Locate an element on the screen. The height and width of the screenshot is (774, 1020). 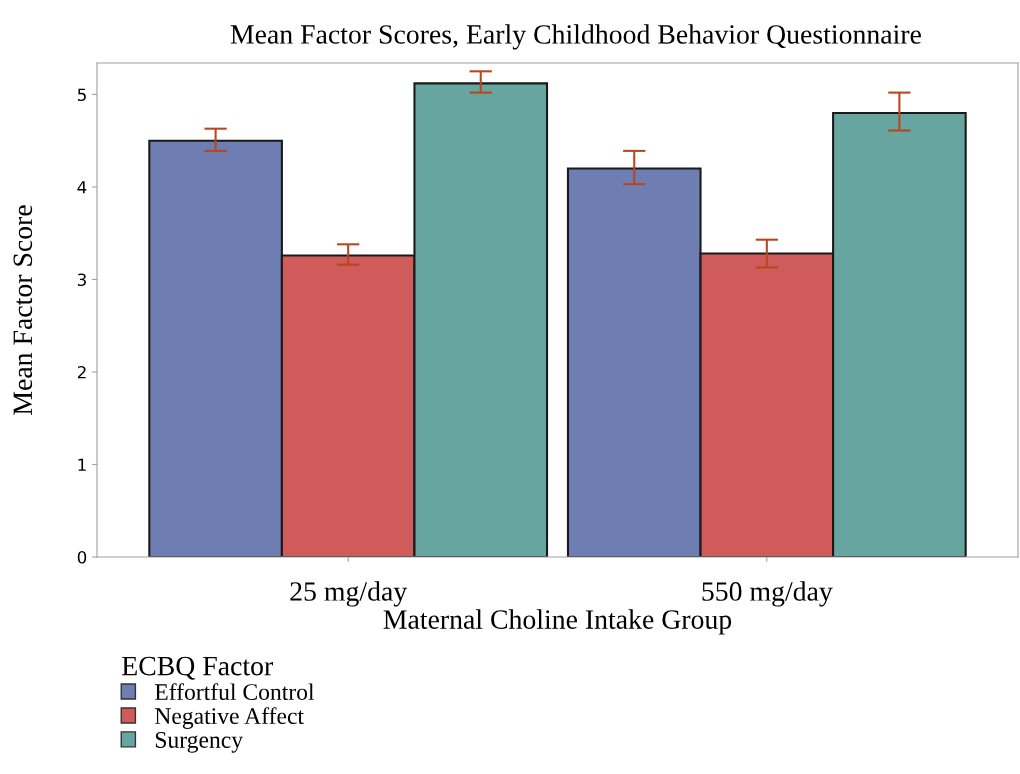
y-axis-title: Mean Factor Score is located at coordinates (23, 310).